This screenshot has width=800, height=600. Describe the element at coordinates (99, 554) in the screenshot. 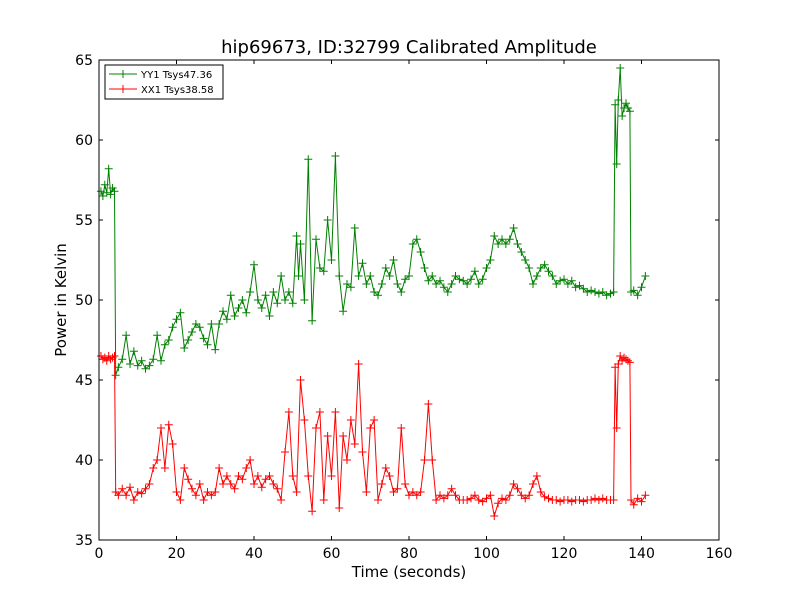

I see `x-tick-label: 0` at that location.